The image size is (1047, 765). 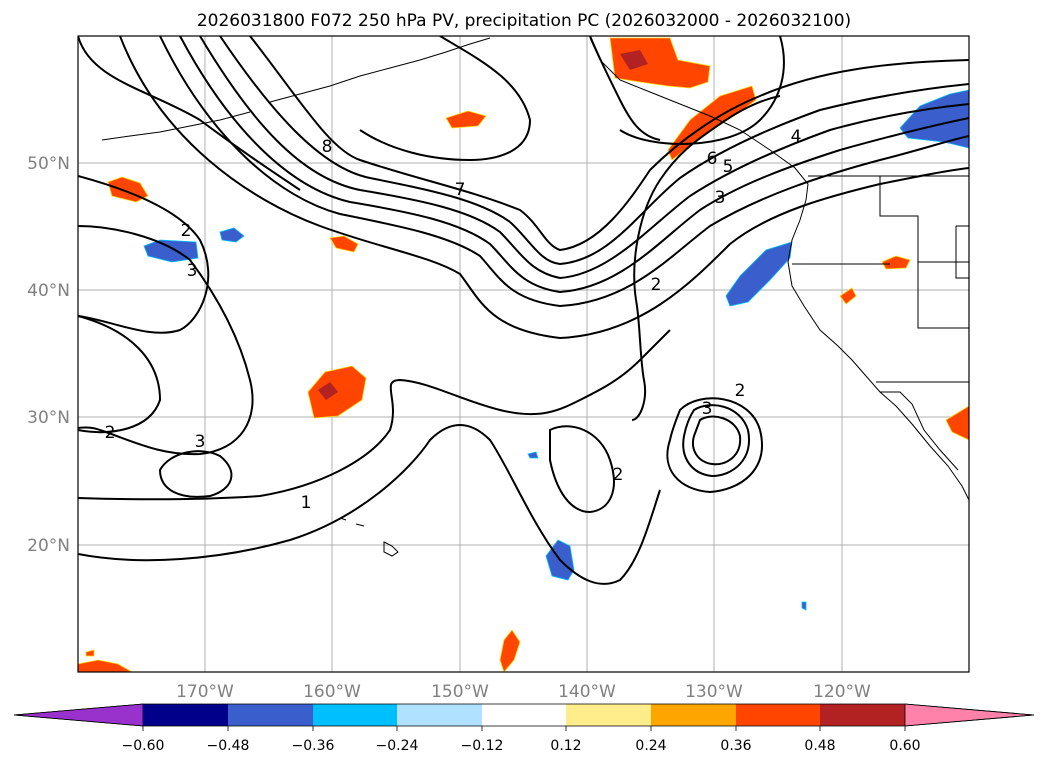 What do you see at coordinates (728, 167) in the screenshot?
I see `contour-label: 5` at bounding box center [728, 167].